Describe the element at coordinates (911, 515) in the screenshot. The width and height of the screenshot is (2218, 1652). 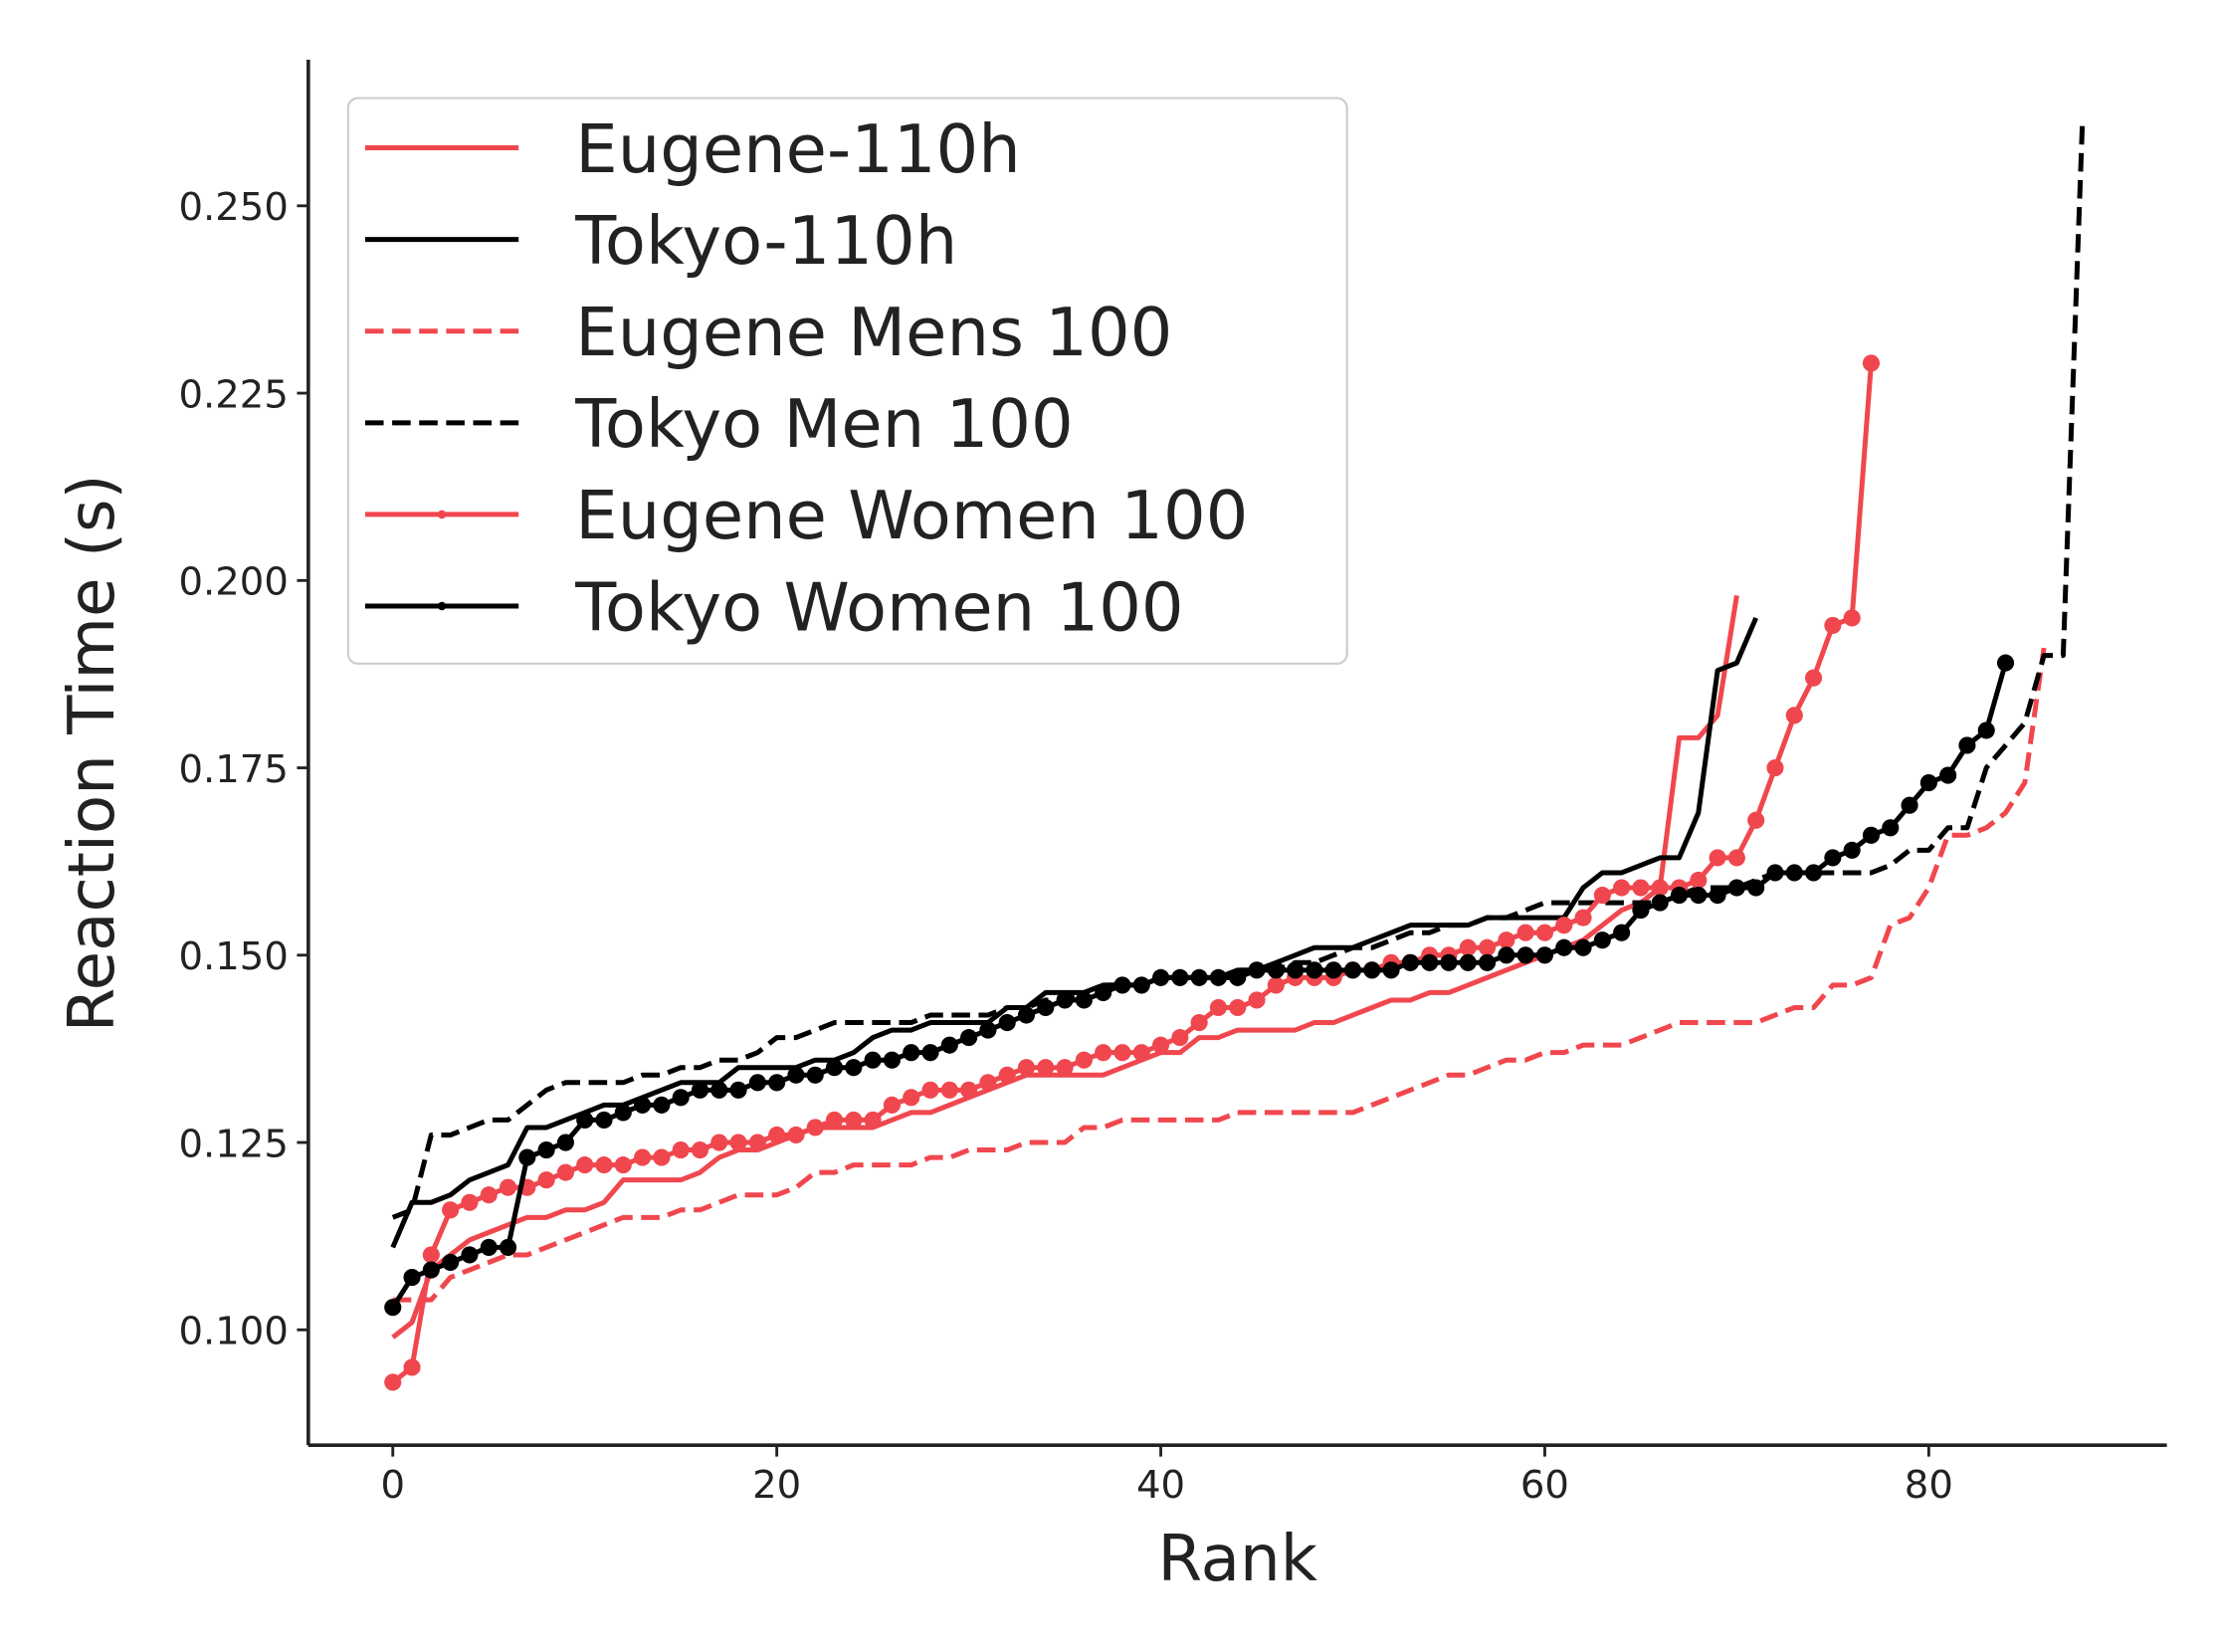
I see `legend-label: Eugene Women 100` at that location.